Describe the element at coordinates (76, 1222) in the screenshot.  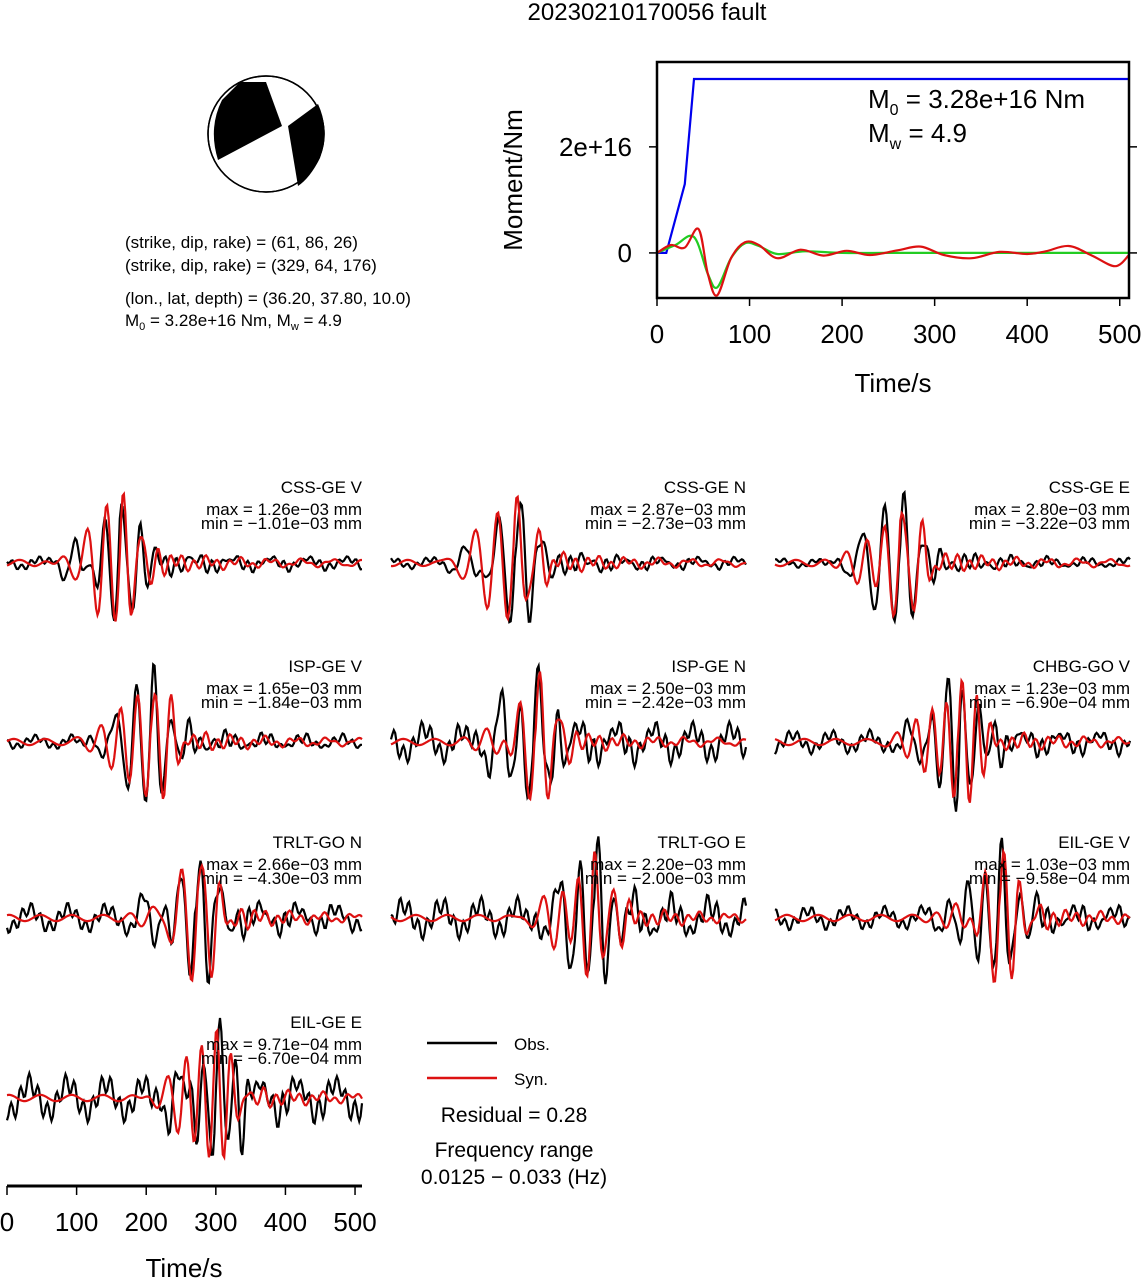
I see `waveform-x-tick-label: 100` at that location.